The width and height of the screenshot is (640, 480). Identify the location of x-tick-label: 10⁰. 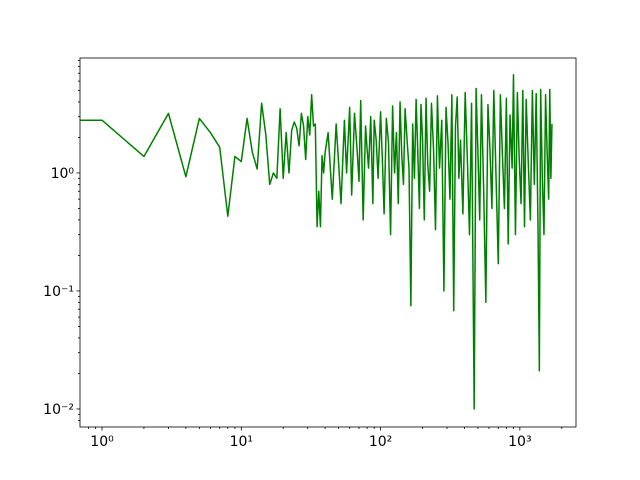
(102, 442).